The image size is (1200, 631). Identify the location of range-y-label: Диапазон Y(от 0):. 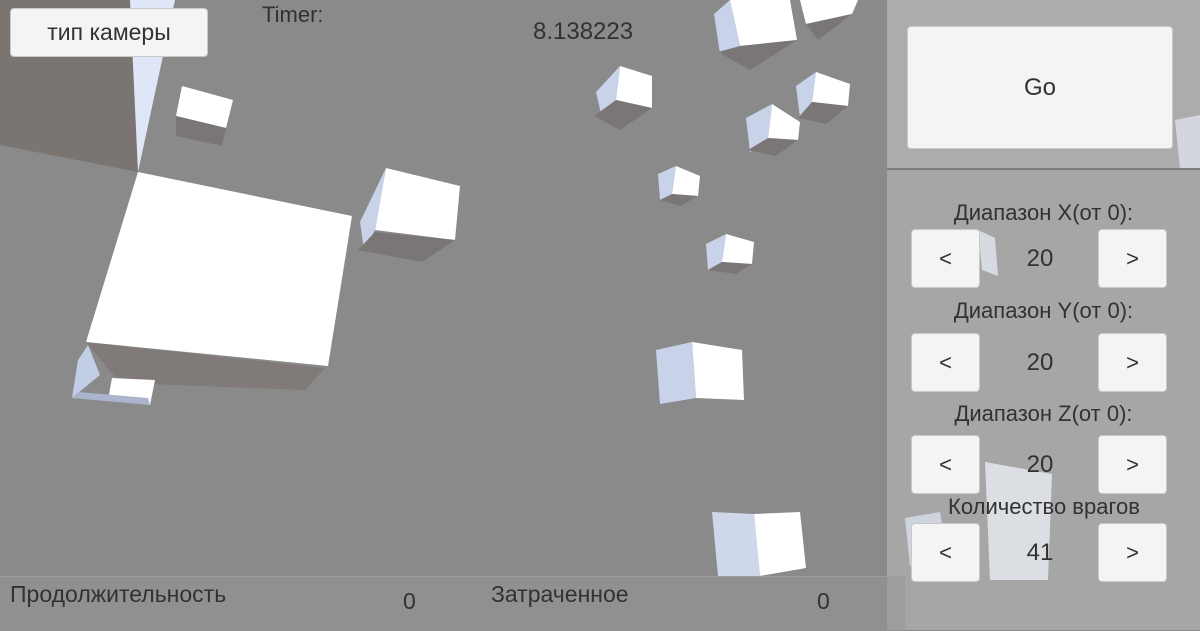
(1043, 310).